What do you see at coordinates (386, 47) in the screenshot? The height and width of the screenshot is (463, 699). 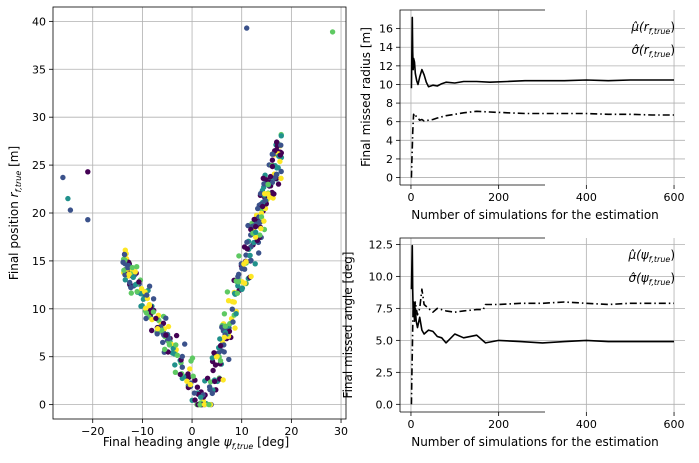 I see `r-ytick-label: 14` at bounding box center [386, 47].